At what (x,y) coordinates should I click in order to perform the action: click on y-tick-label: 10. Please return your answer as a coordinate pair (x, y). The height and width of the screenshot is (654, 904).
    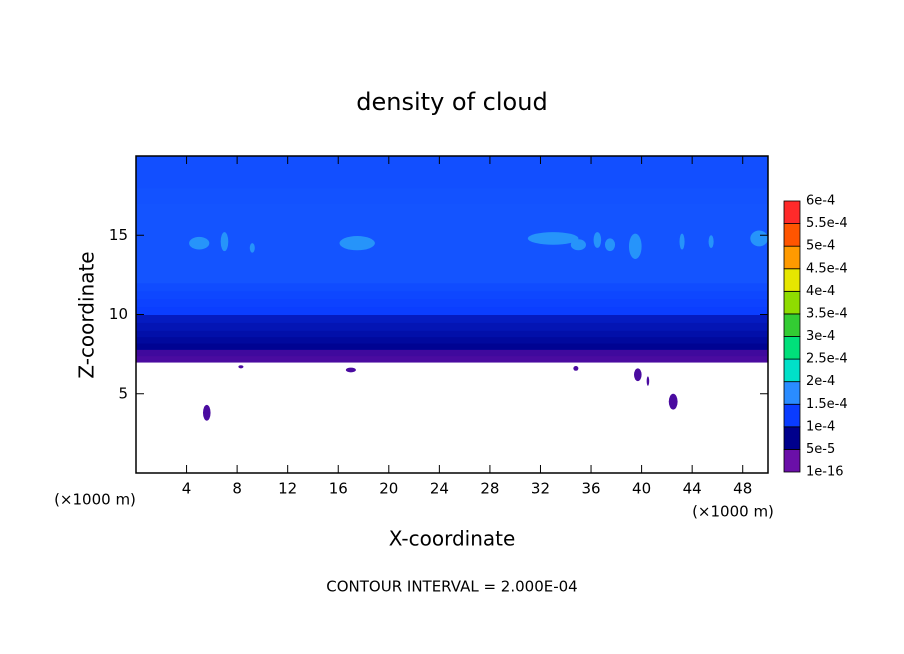
    Looking at the image, I should click on (118, 314).